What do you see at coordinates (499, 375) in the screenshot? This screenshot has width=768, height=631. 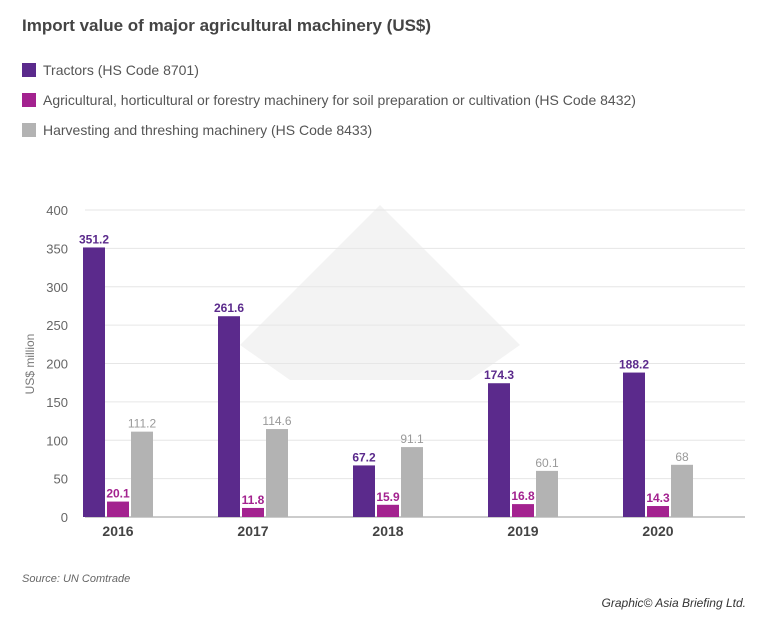 I see `data-label: 174.3` at bounding box center [499, 375].